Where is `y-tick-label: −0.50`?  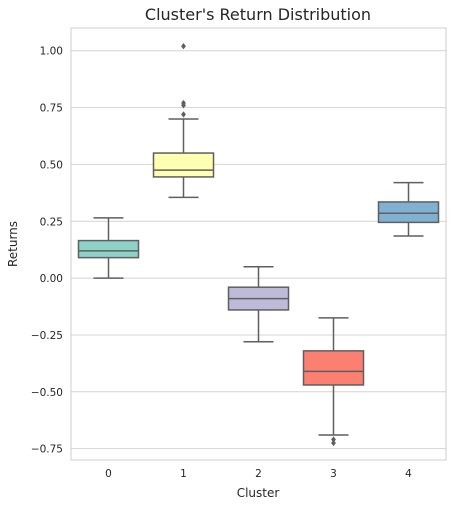
y-tick-label: −0.50 is located at coordinates (47, 393).